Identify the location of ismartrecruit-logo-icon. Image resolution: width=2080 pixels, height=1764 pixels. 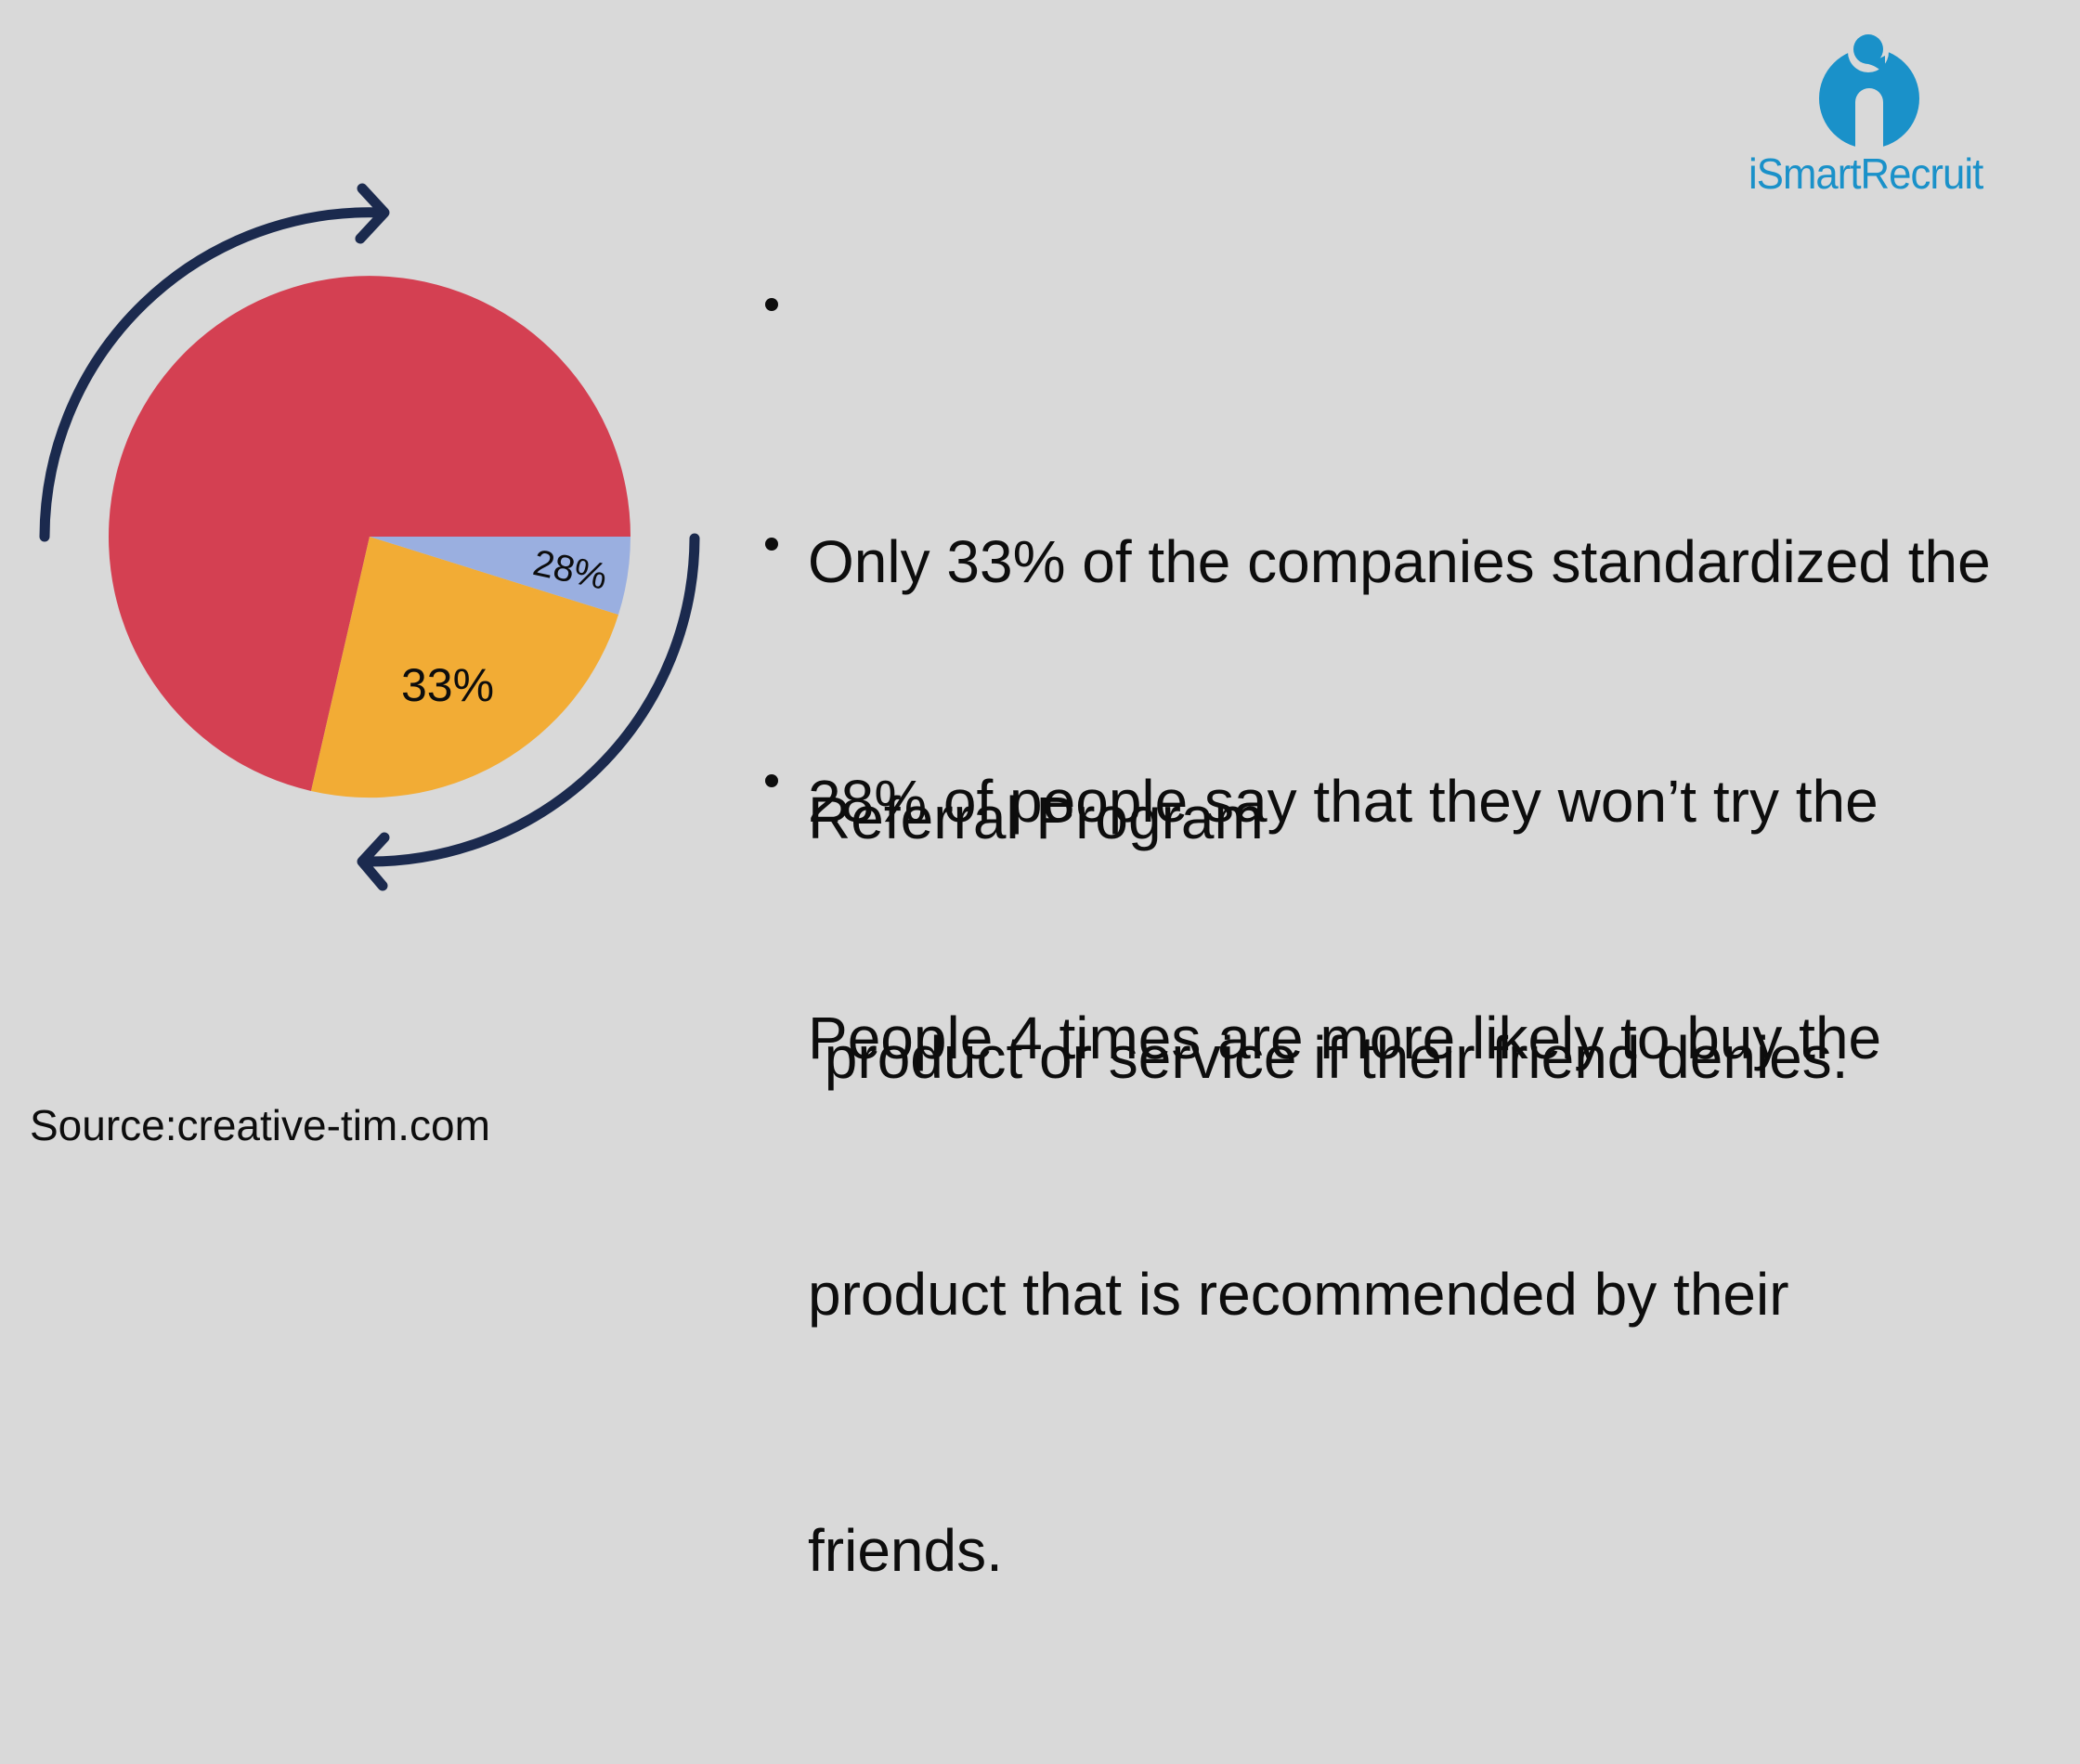
(1869, 90).